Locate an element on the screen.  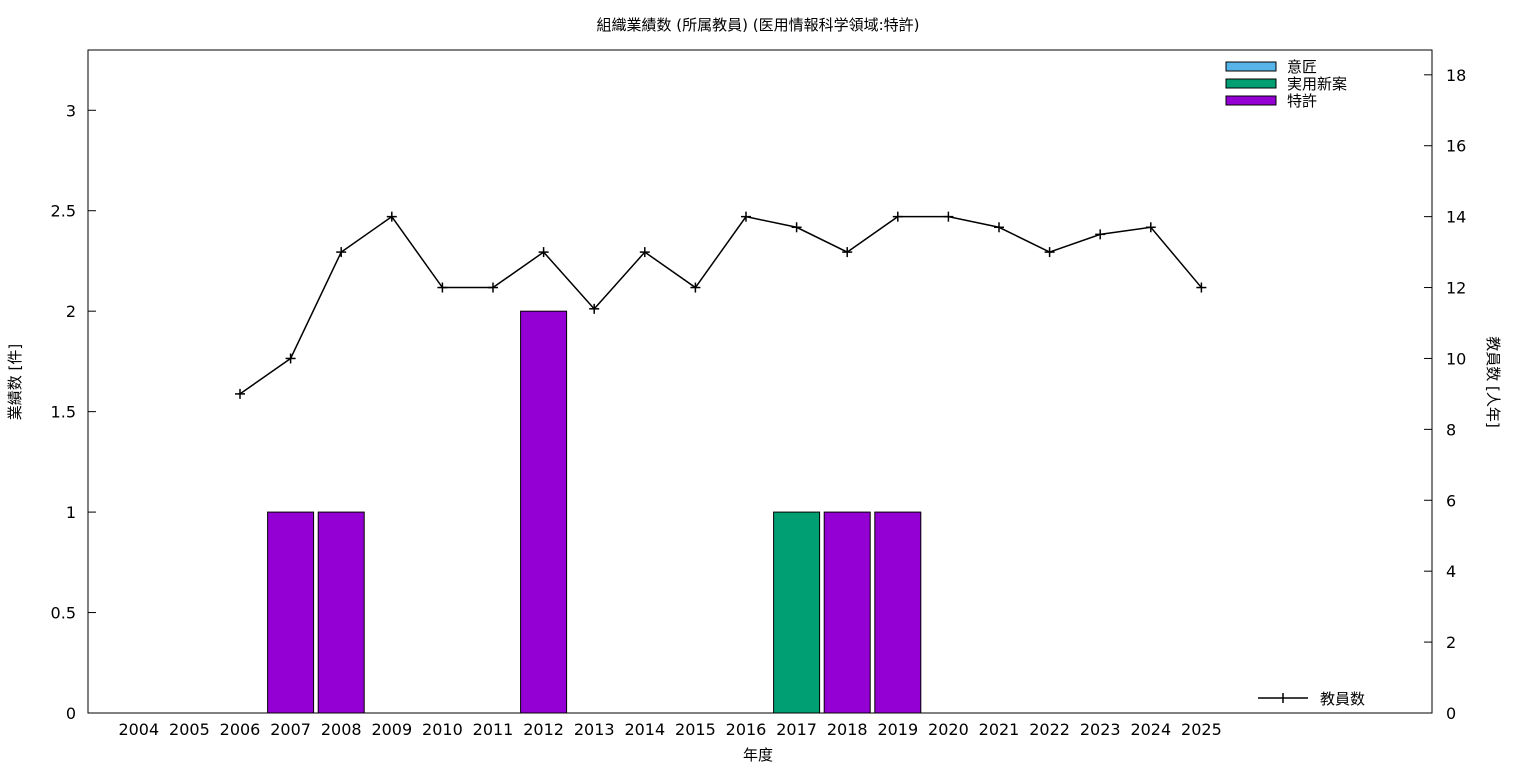
x-tick-label: 2021 is located at coordinates (999, 729).